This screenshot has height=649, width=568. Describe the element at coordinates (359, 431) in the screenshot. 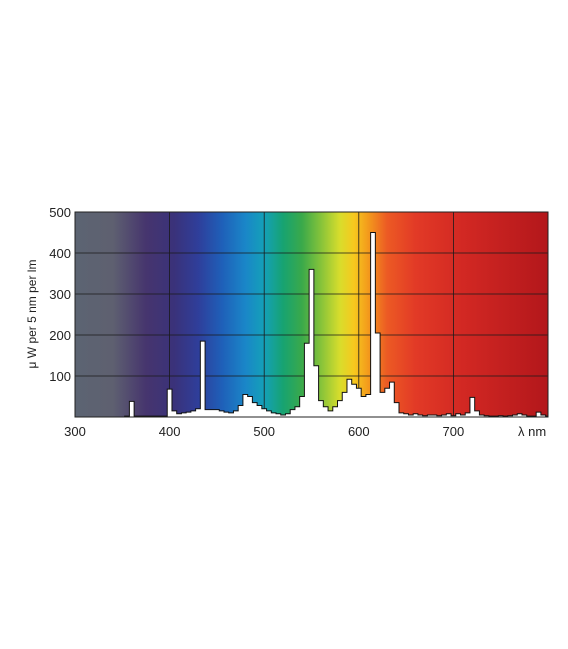

I see `x-tick-label: 600` at that location.